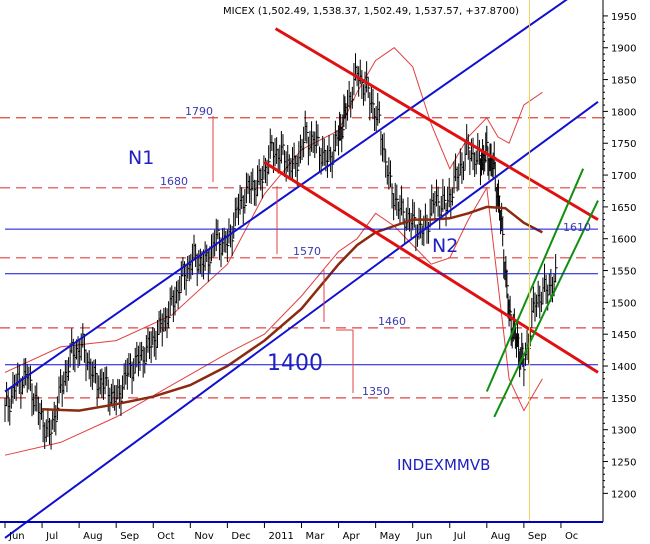 The image size is (650, 544). Describe the element at coordinates (623, 176) in the screenshot. I see `y-tick-label-1700: 1700` at that location.